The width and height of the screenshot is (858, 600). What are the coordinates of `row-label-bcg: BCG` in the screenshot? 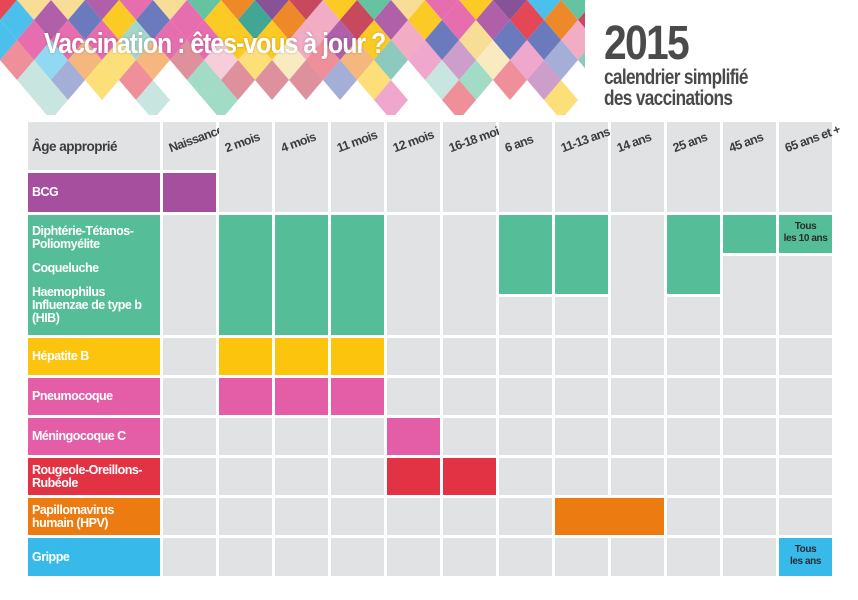 It's located at (94, 192).